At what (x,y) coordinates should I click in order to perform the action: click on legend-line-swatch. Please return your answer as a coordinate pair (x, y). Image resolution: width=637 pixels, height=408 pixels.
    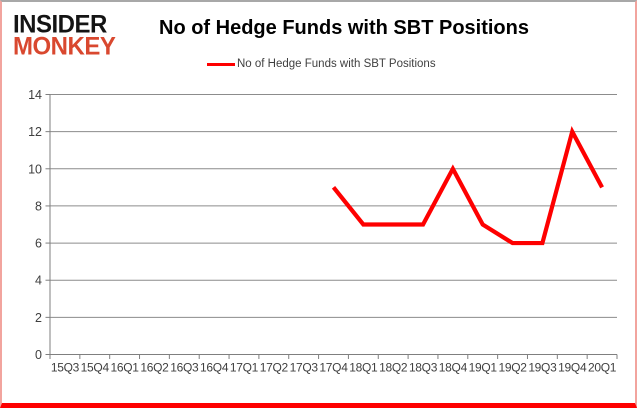
    Looking at the image, I should click on (221, 64).